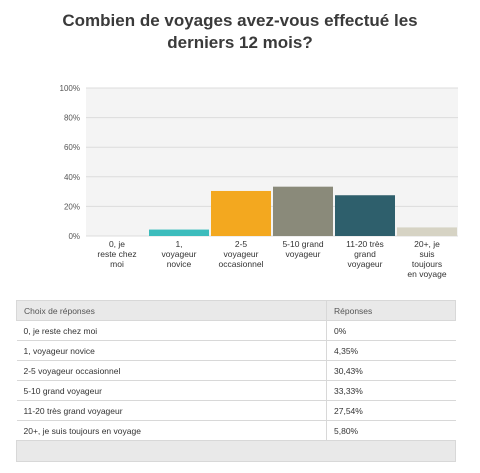  I want to click on response-cell: 27,54%, so click(391, 410).